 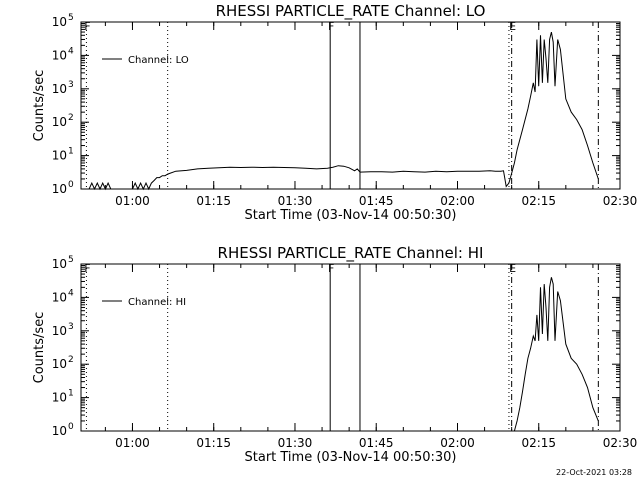 I want to click on legend-entry: Channel: LO, so click(x=158, y=60).